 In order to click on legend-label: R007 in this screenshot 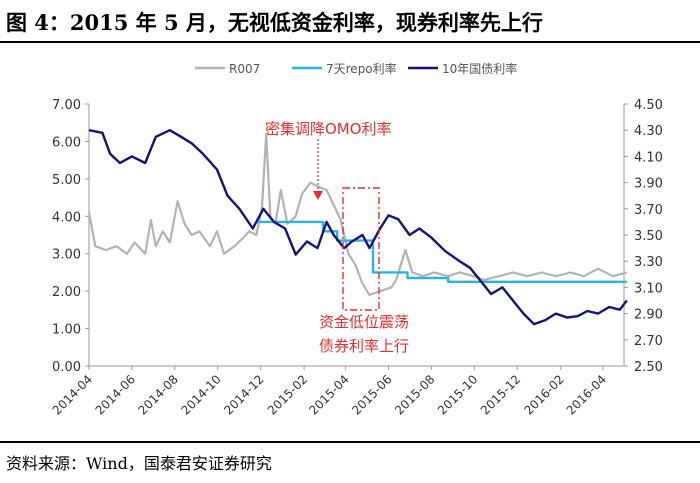, I will do `click(244, 69)`.